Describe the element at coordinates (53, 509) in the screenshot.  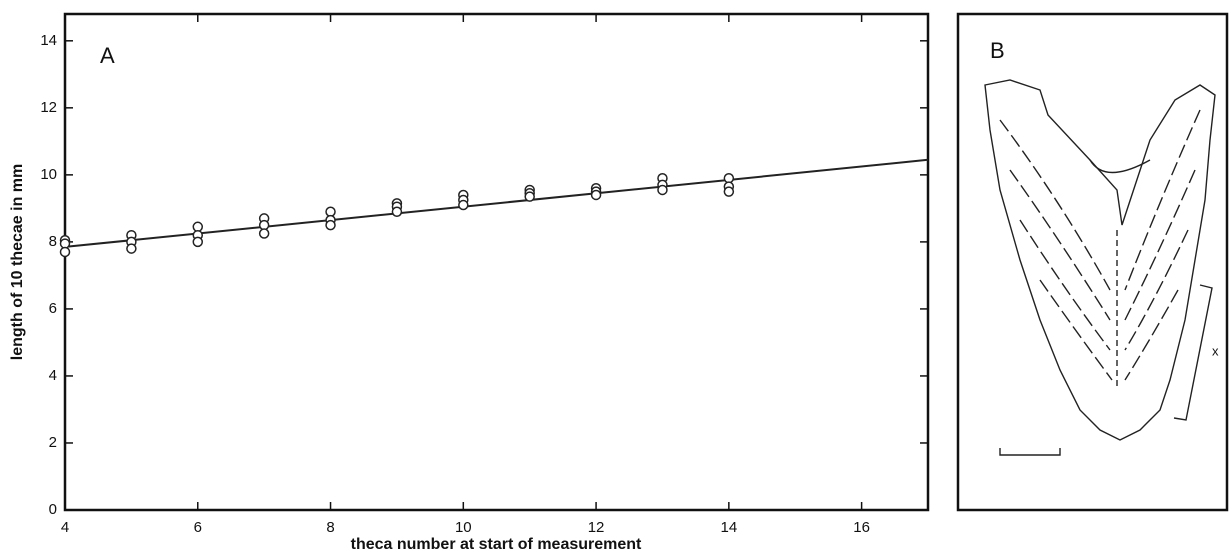
I see `y-tick-label: 0` at that location.